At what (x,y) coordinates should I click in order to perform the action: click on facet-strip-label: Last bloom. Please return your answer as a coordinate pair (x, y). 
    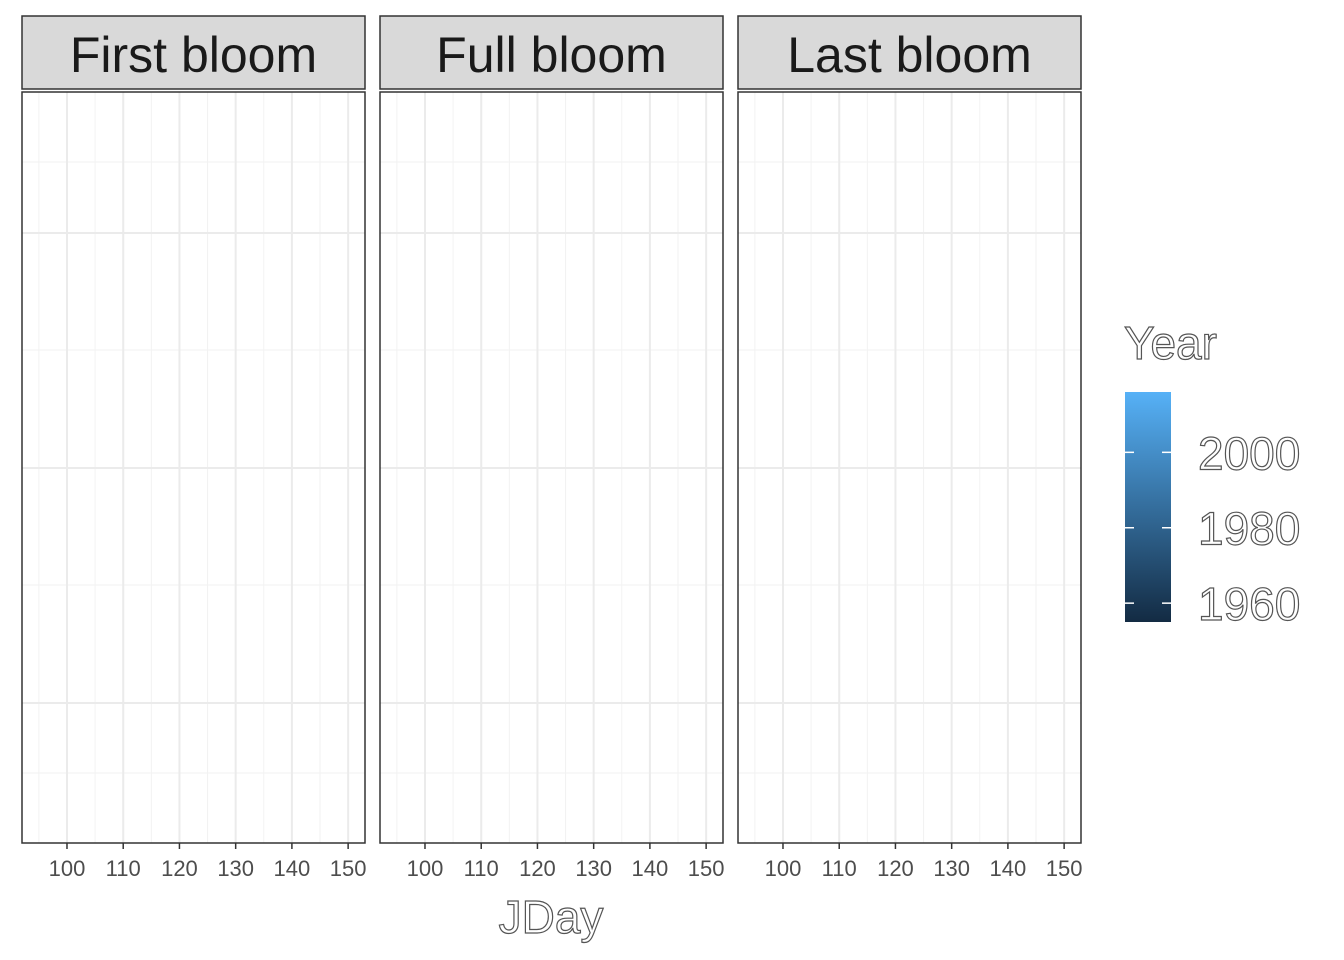
    Looking at the image, I should click on (909, 55).